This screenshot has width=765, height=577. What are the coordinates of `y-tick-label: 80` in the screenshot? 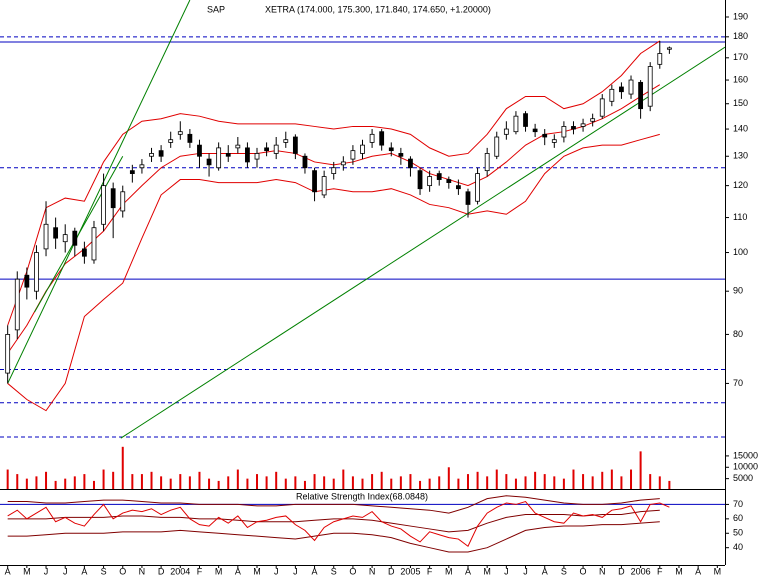 It's located at (738, 334).